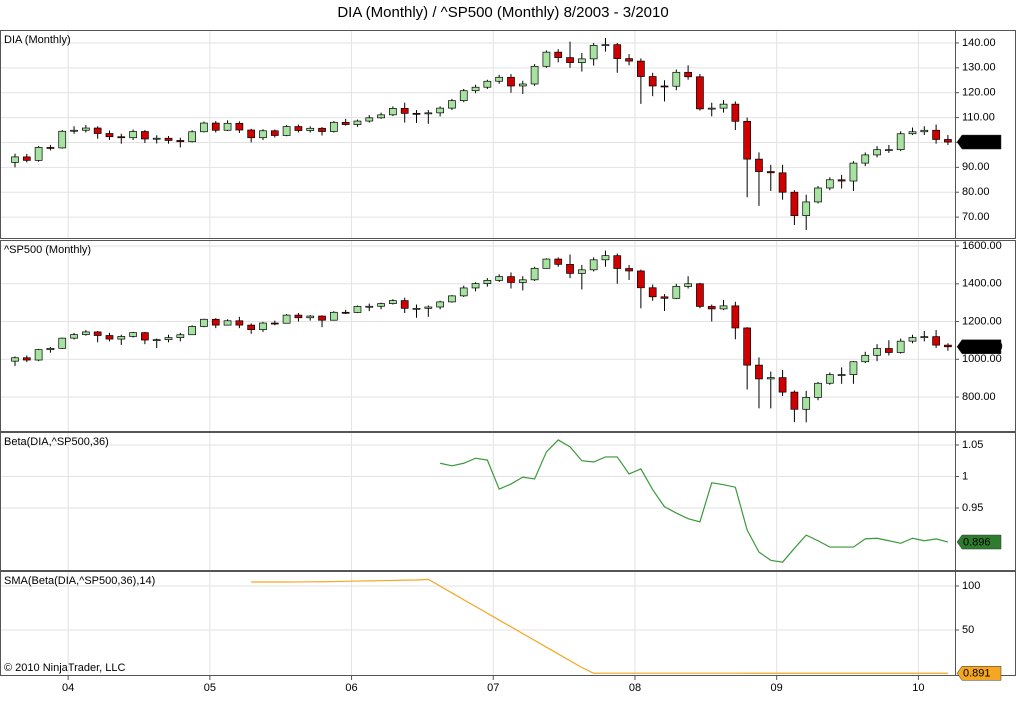 This screenshot has width=1016, height=719. Describe the element at coordinates (968, 630) in the screenshot. I see `y-tick-label: 50` at that location.